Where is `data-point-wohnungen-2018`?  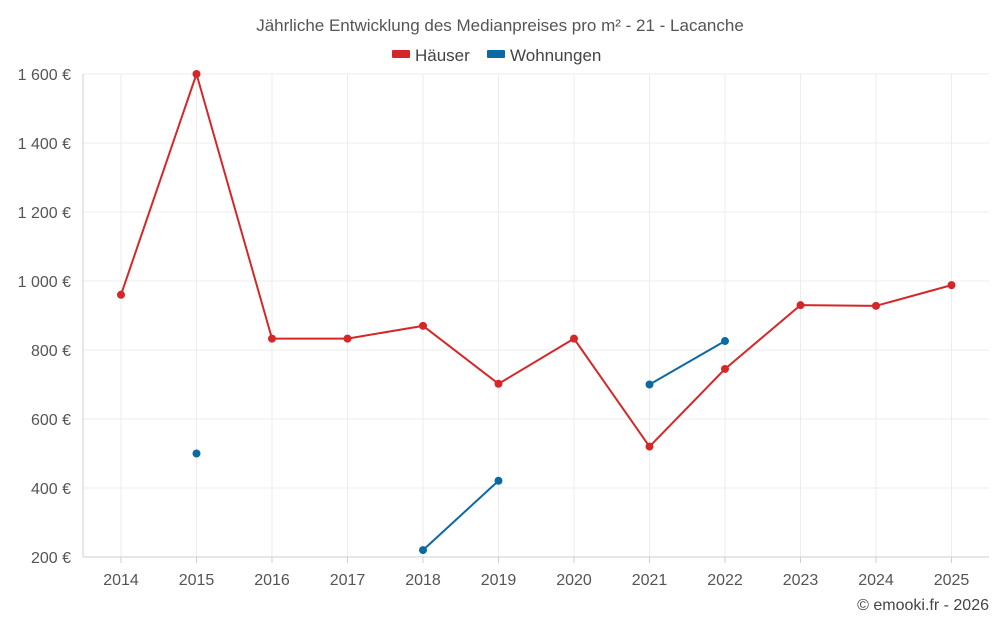
data-point-wohnungen-2018 is located at coordinates (423, 550).